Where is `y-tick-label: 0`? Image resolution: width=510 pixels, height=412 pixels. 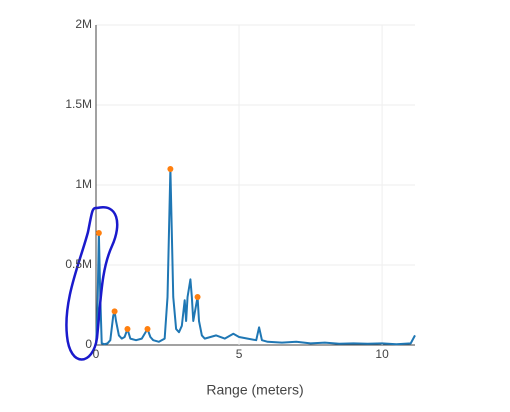 y-tick-label: 0 is located at coordinates (88, 344).